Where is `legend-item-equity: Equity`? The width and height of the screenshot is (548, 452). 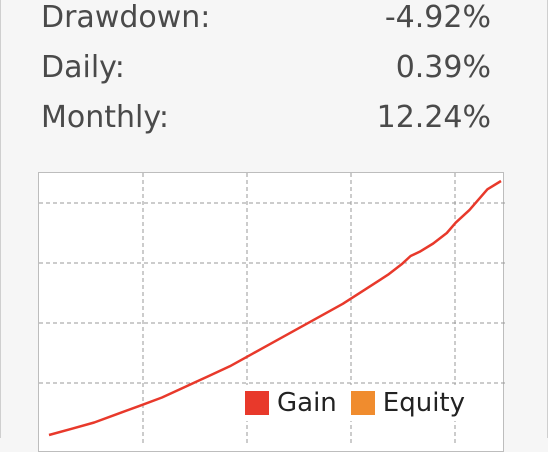
legend-item-equity: Equity is located at coordinates (408, 403).